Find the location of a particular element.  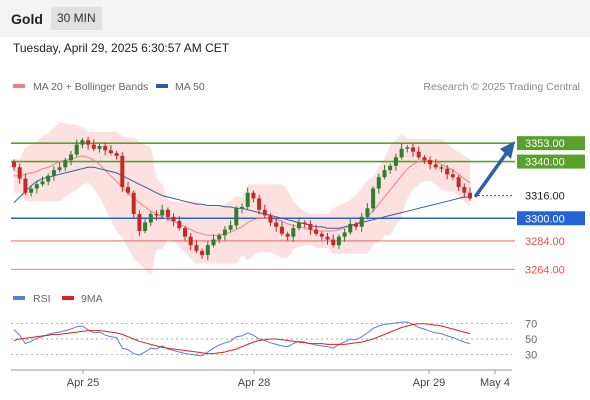

rsi-legend: RSI 9MA is located at coordinates (58, 299).